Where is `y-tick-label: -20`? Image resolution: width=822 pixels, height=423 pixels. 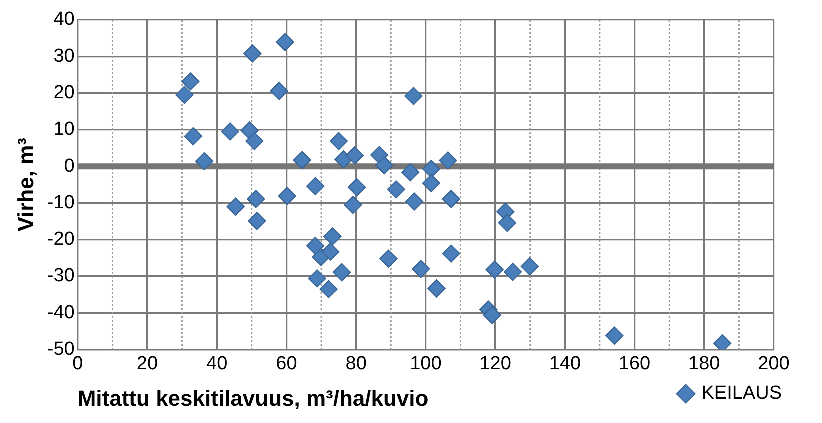
y-tick-label: -20 is located at coordinates (61, 239).